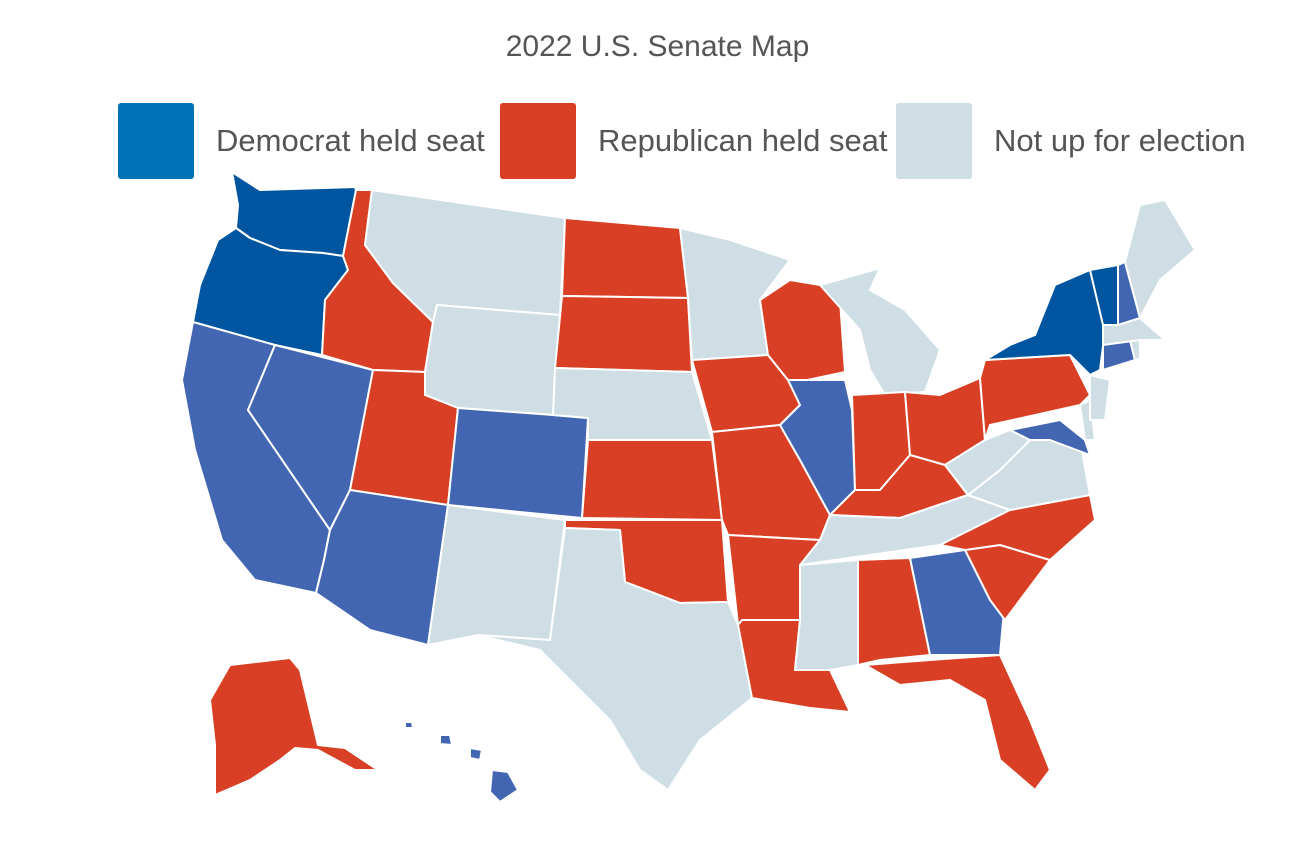 Image resolution: width=1315 pixels, height=863 pixels. What do you see at coordinates (625, 258) in the screenshot?
I see `state-nd` at bounding box center [625, 258].